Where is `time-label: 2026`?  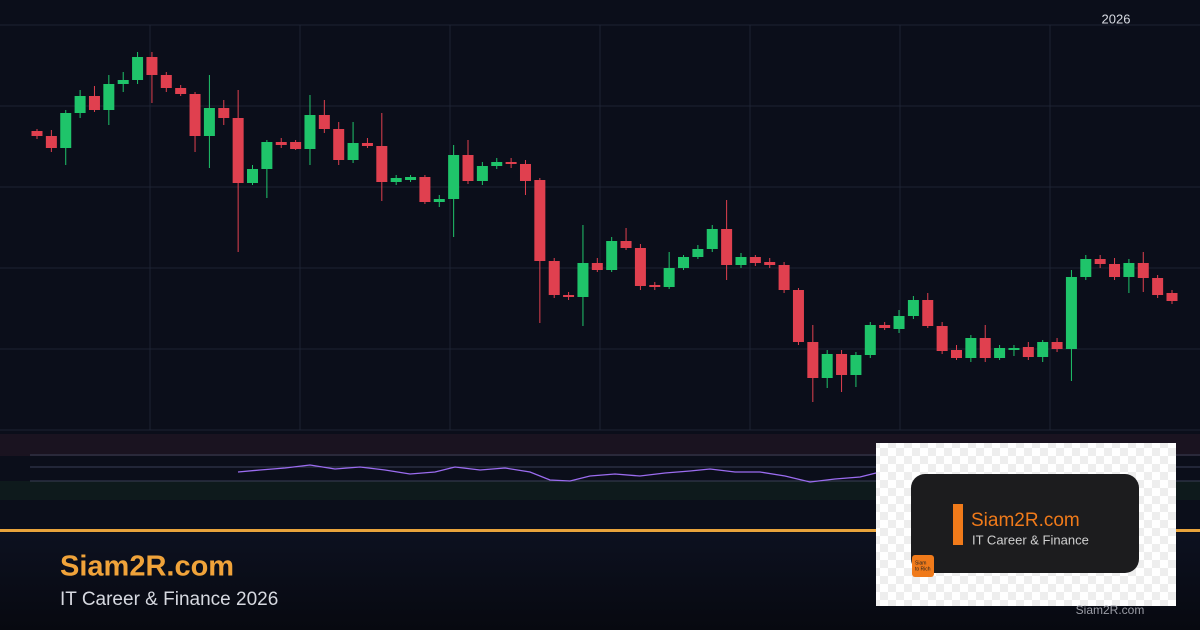 time-label: 2026 is located at coordinates (1116, 18).